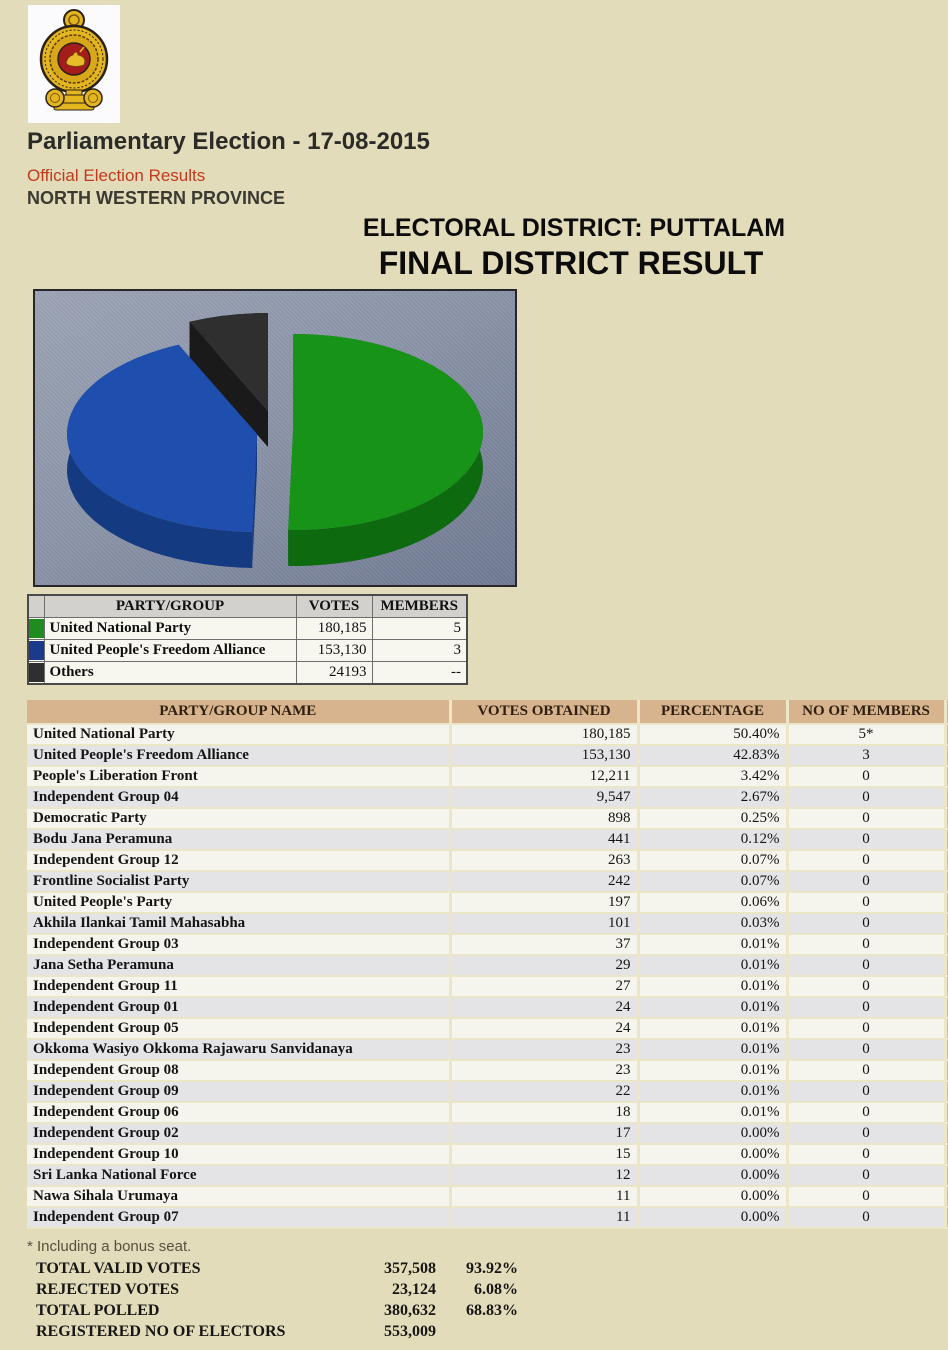  Describe the element at coordinates (247, 628) in the screenshot. I see `legend-row: United National Party 180,185 5` at that location.